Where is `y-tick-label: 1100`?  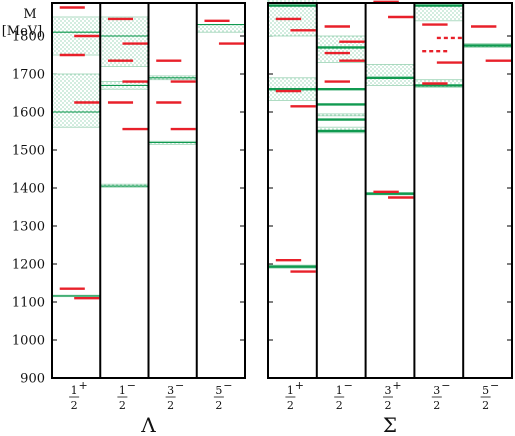 y-tick-label: 1100 is located at coordinates (28, 303).